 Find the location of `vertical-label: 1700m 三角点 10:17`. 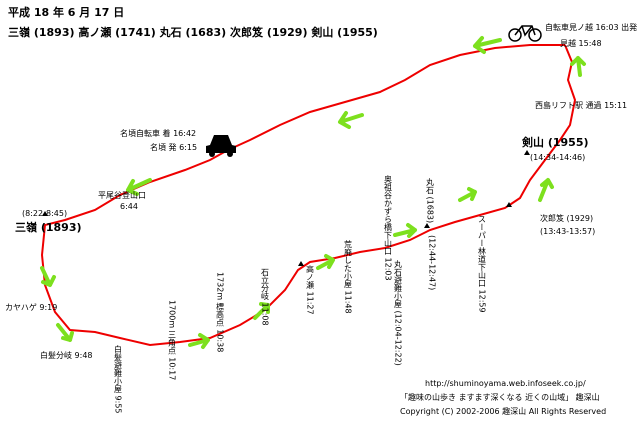

vertical-label: 1700m 三角点 10:17 is located at coordinates (172, 340).